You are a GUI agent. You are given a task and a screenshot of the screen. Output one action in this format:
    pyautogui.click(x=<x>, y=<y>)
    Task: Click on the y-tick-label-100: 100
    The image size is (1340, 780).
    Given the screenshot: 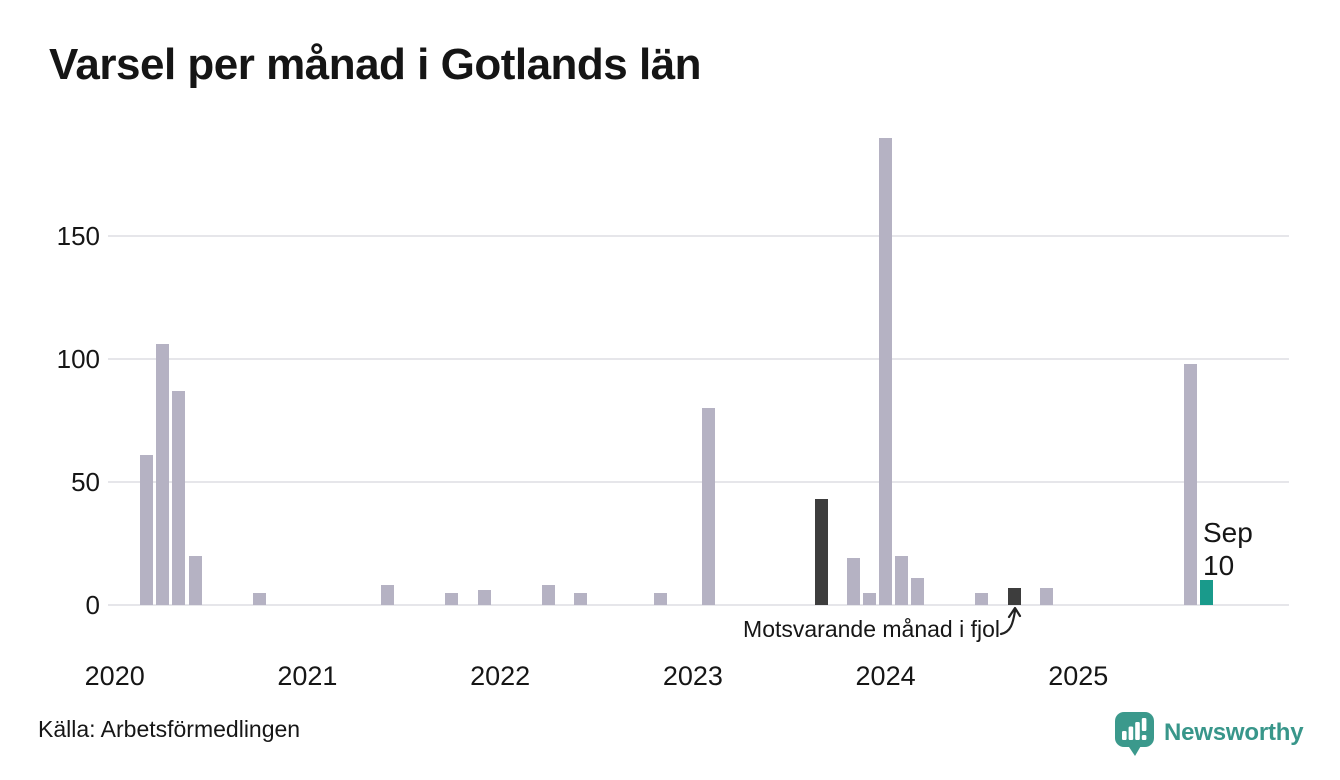 What is the action you would take?
    pyautogui.click(x=78, y=359)
    